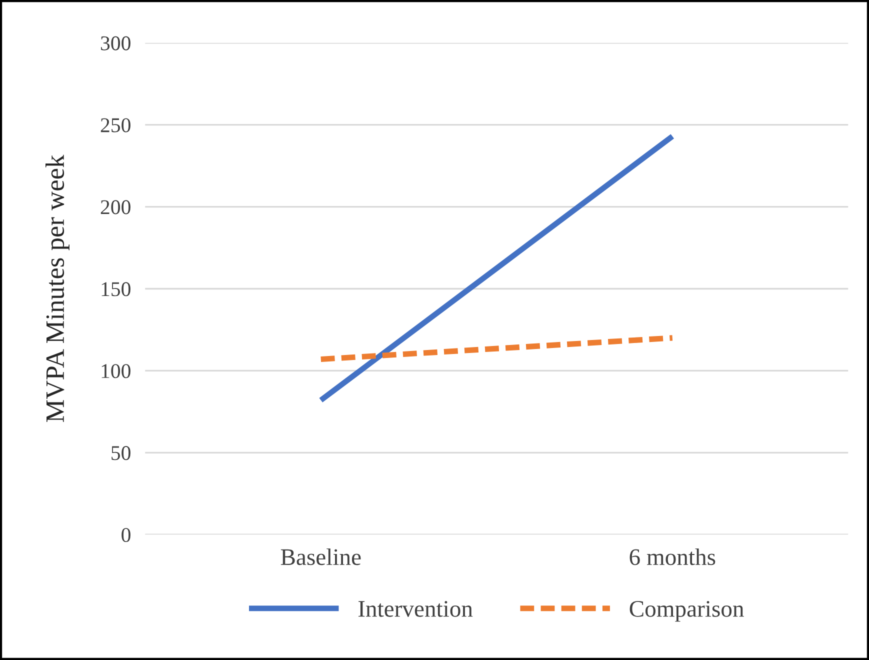 Image resolution: width=869 pixels, height=660 pixels. Describe the element at coordinates (320, 557) in the screenshot. I see `x-tick-label: Baseline` at that location.